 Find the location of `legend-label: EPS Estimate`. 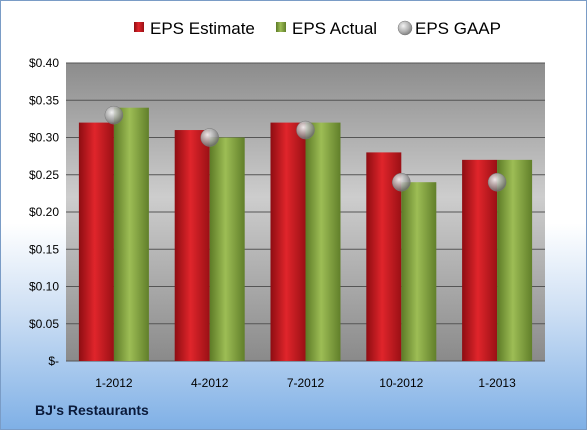

legend-label: EPS Estimate is located at coordinates (202, 28).